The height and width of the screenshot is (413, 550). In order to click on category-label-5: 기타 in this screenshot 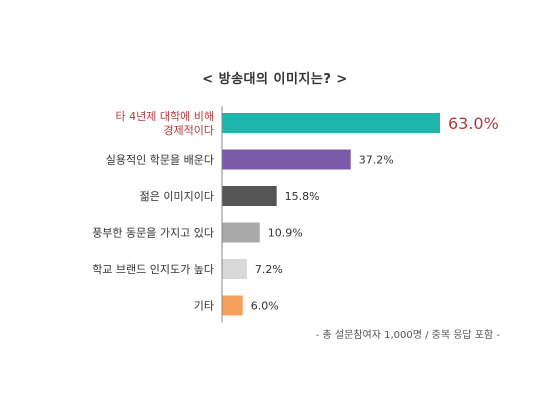, I will do `click(204, 306)`.